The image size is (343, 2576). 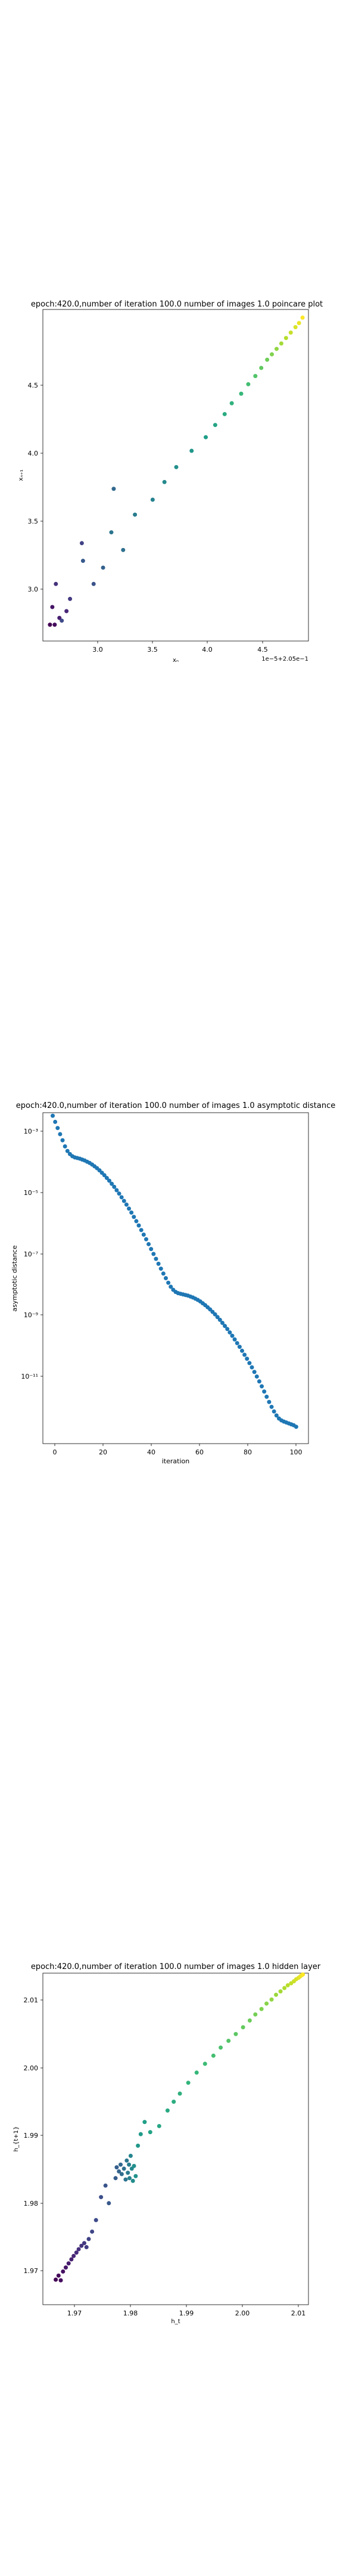 I want to click on x-tick-label: 4.0, so click(x=207, y=650).